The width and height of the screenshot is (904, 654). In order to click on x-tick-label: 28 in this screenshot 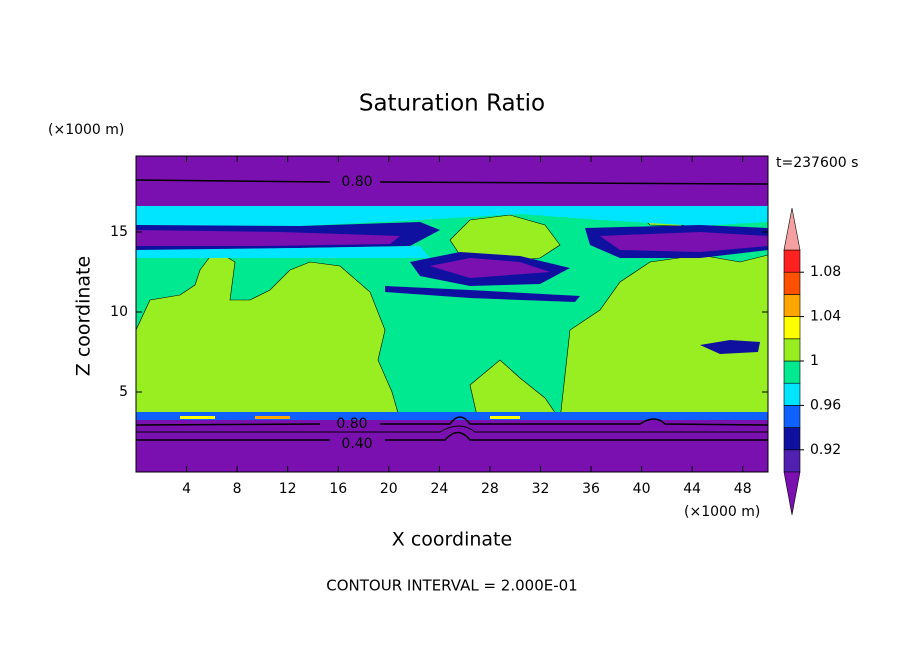, I will do `click(490, 489)`.